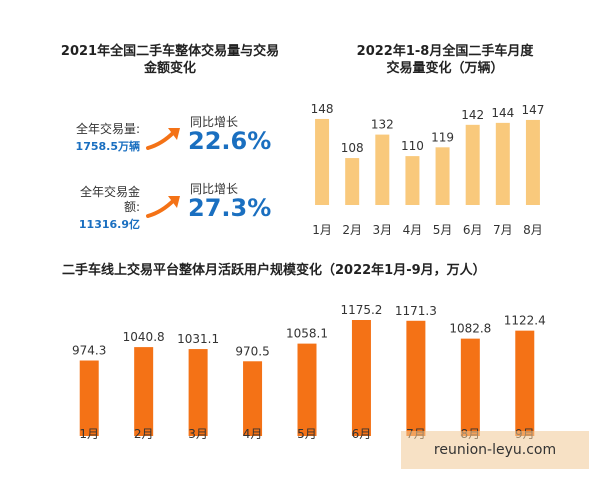  What do you see at coordinates (163, 207) in the screenshot?
I see `amount-growth-arrow-icon` at bounding box center [163, 207].